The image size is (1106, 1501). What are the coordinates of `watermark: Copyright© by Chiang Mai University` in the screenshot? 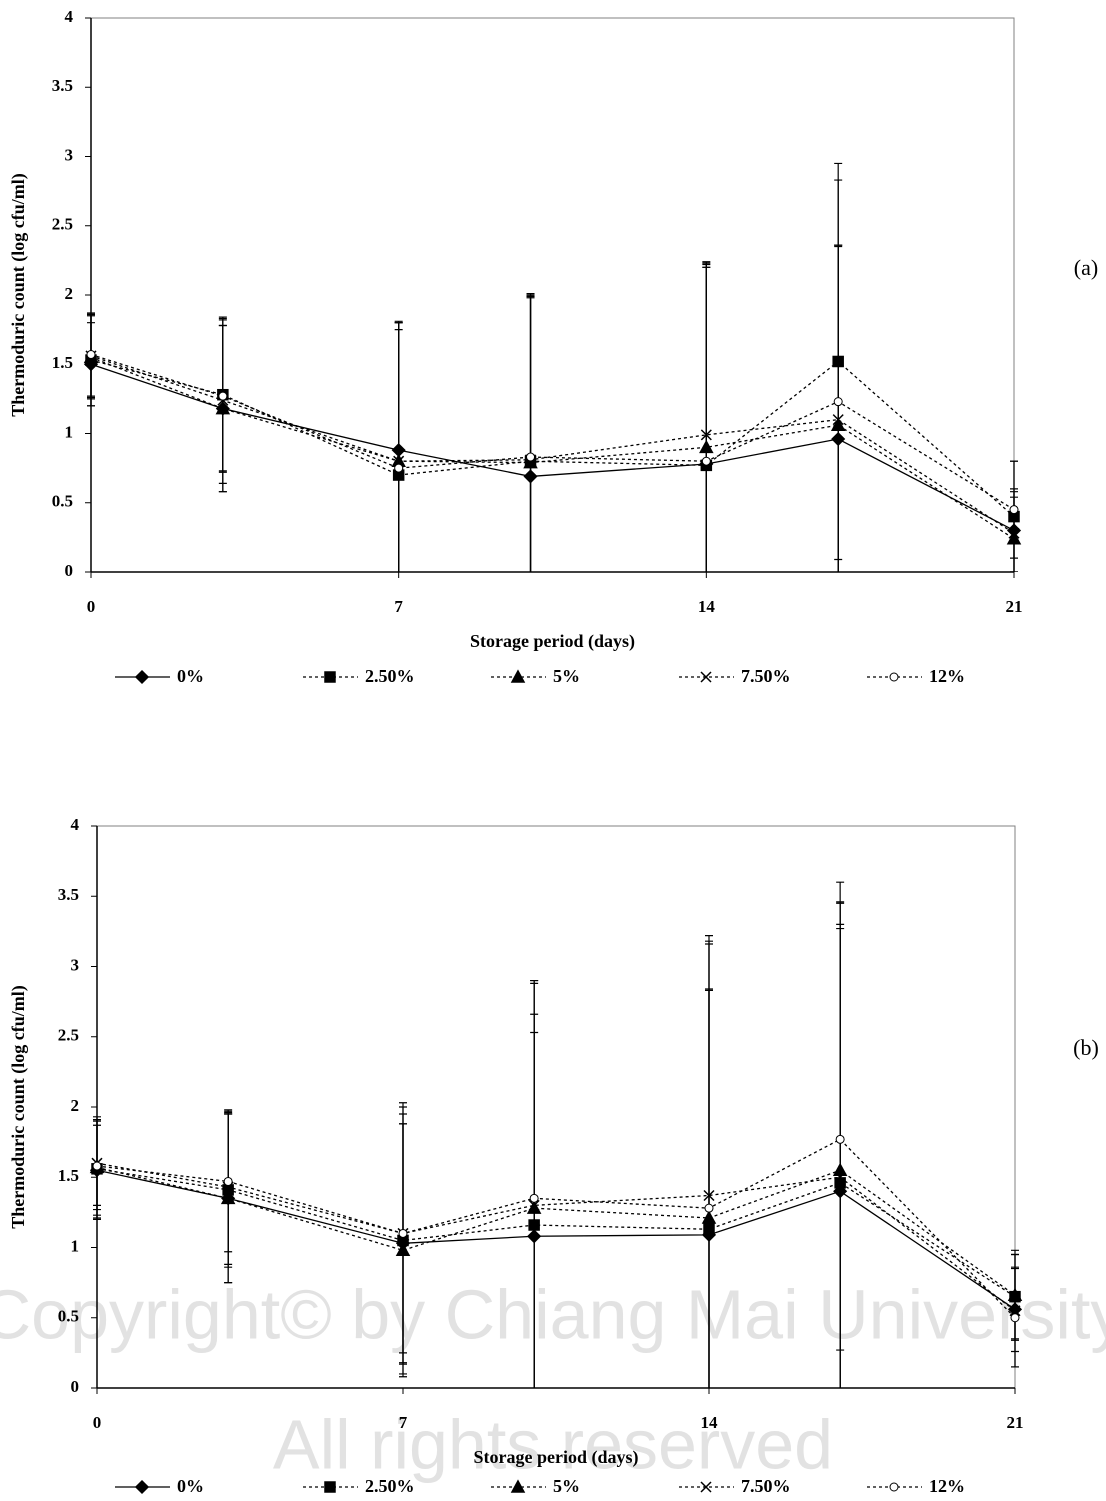 It's located at (553, 1314).